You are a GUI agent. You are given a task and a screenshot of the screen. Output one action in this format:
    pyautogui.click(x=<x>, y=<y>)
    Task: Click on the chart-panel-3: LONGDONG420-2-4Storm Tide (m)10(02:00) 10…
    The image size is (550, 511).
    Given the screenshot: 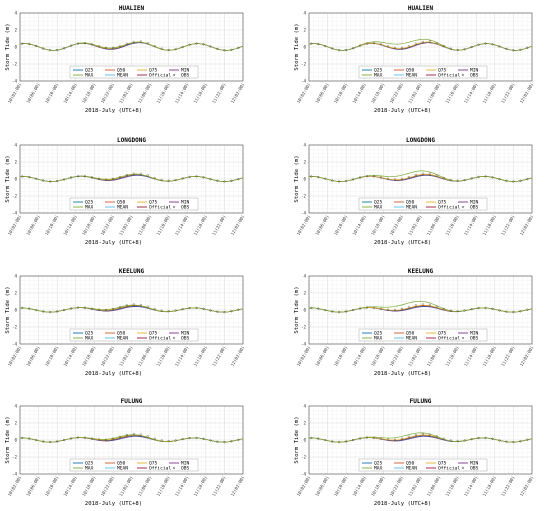 What is the action you would take?
    pyautogui.click(x=414, y=191)
    